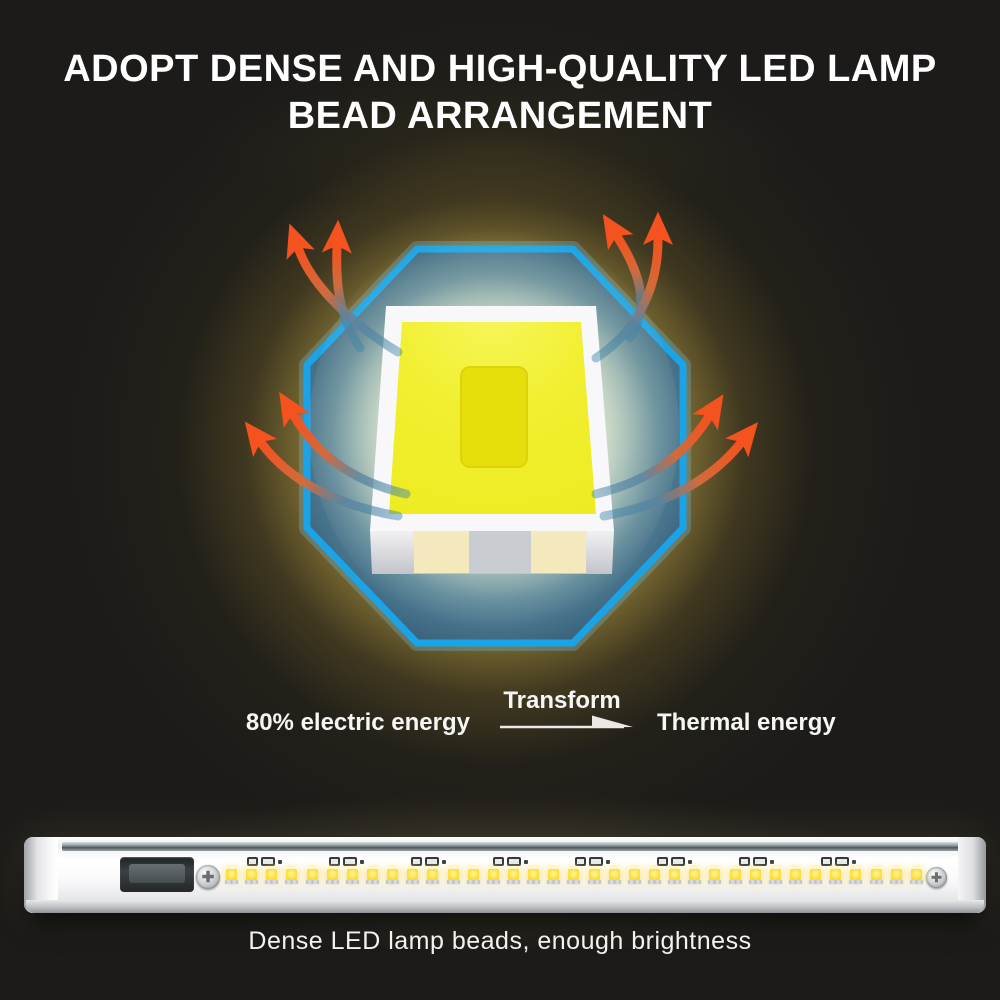 The width and height of the screenshot is (1000, 1000). I want to click on chip-die, so click(494, 417).